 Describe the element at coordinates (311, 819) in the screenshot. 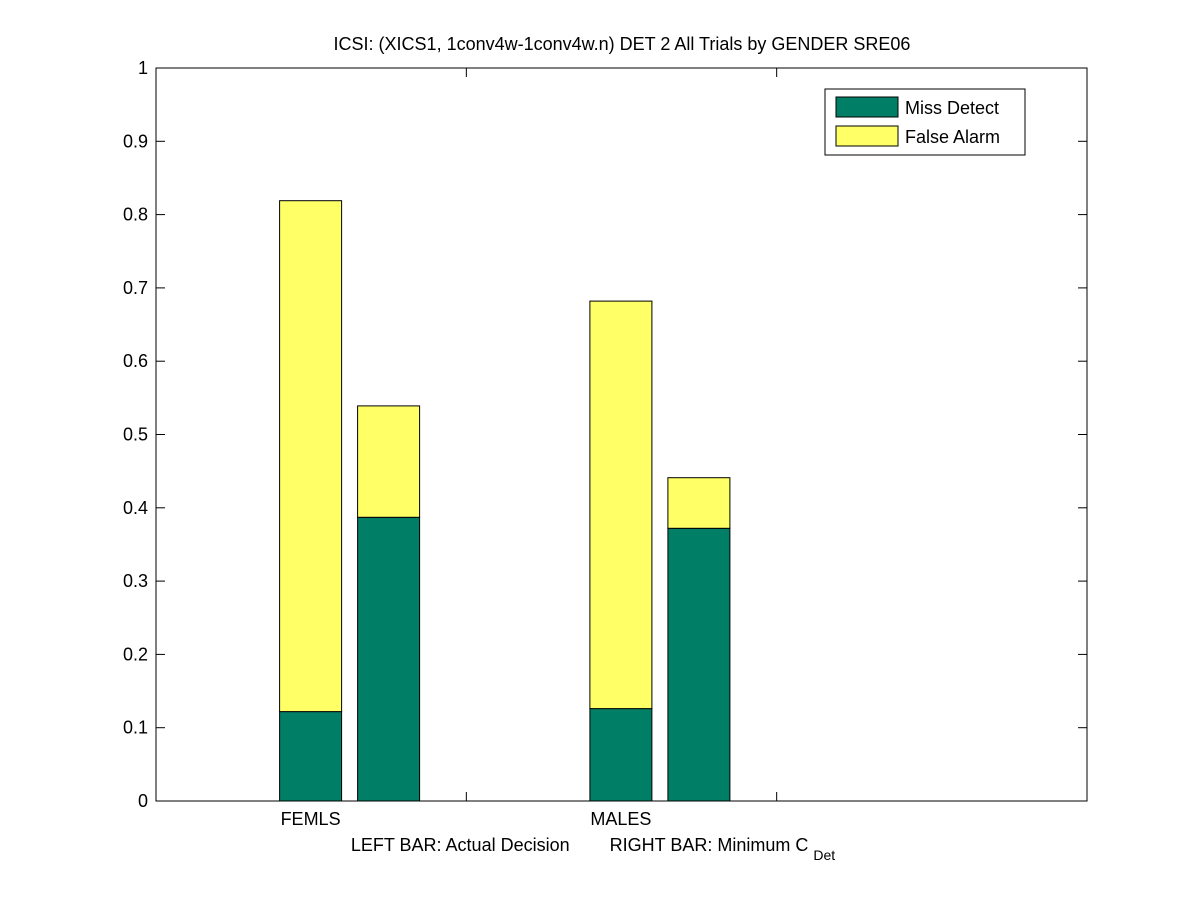

I see `xtick-label-femls: FEMLS` at that location.